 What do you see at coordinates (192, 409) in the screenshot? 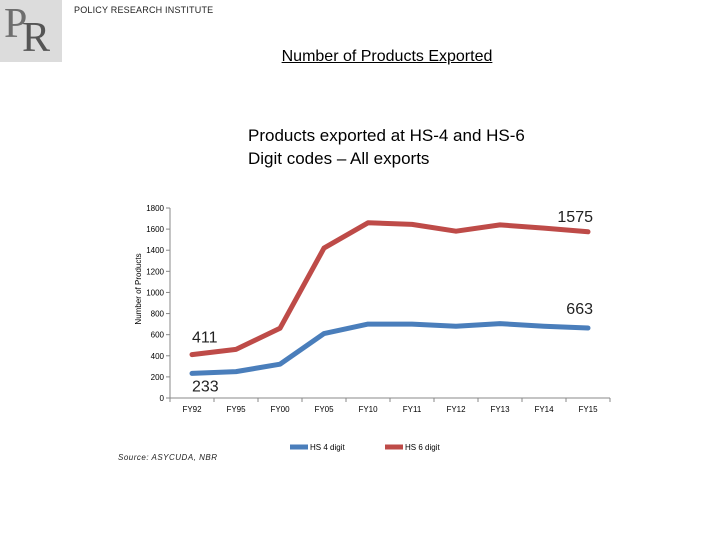
I see `x-tick-label: FY92` at bounding box center [192, 409].